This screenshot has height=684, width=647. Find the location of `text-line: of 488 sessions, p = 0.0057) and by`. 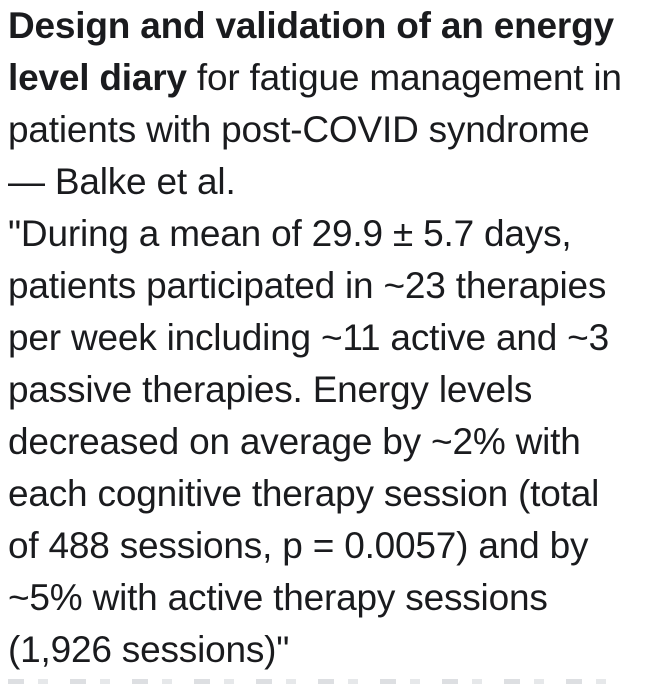

text-line: of 488 sessions, p = 0.0057) and by is located at coordinates (324, 546).